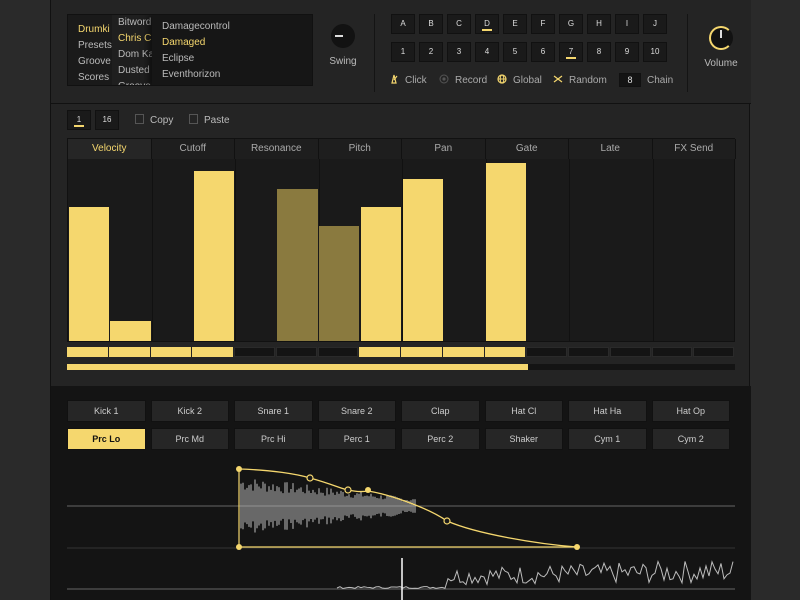 Image resolution: width=800 pixels, height=600 pixels. What do you see at coordinates (403, 24) in the screenshot?
I see `pattern-button-a: A` at bounding box center [403, 24].